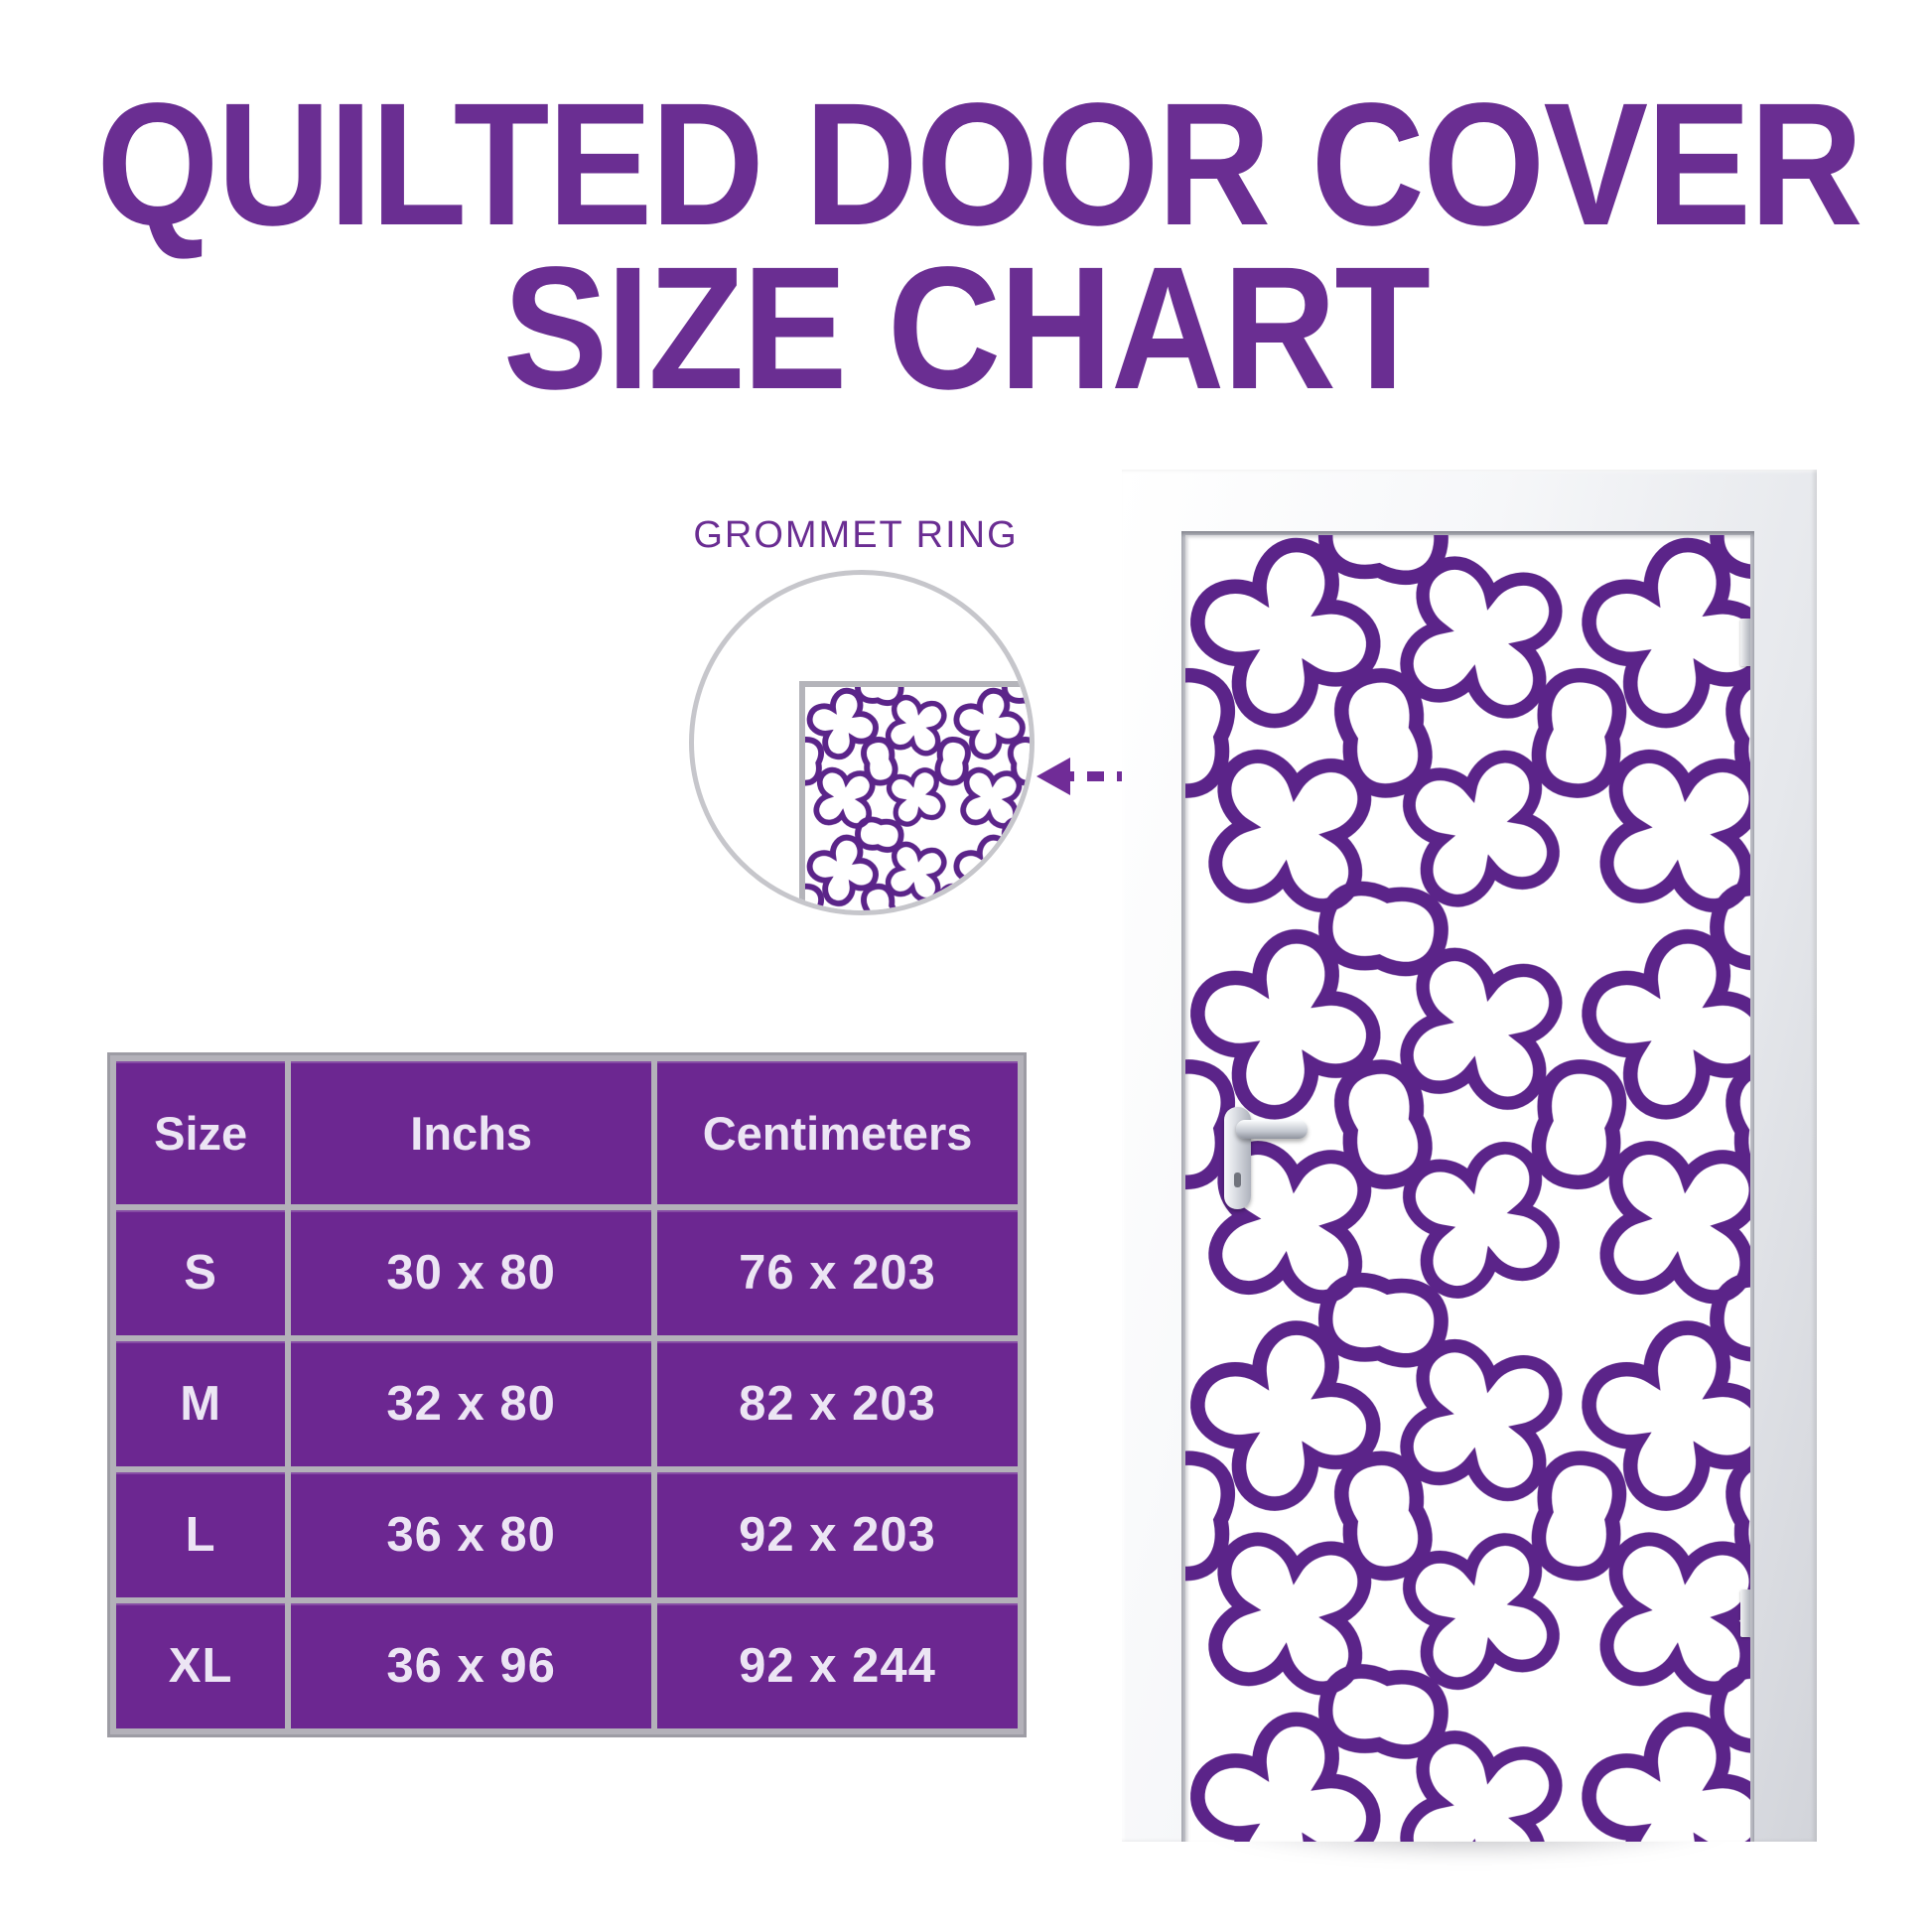 This screenshot has width=1932, height=1932. Describe the element at coordinates (856, 535) in the screenshot. I see `grommet-ring-label: GROMMET RING` at that location.